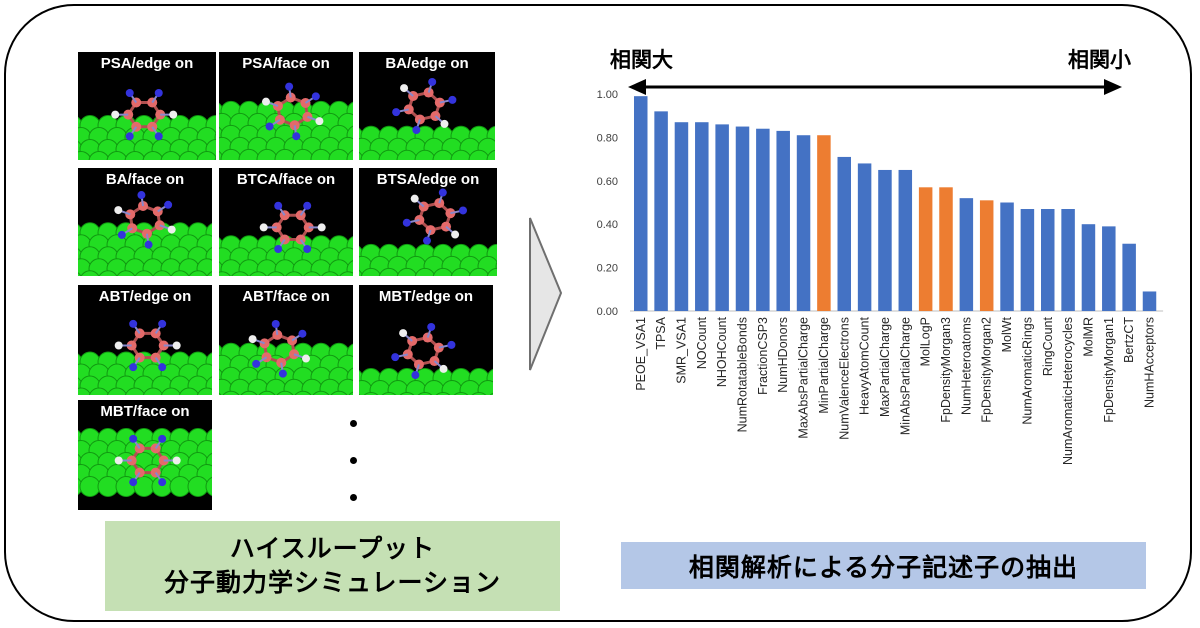 The image size is (1200, 628). Describe the element at coordinates (426, 296) in the screenshot. I see `tile-label: MBT/edge on` at that location.